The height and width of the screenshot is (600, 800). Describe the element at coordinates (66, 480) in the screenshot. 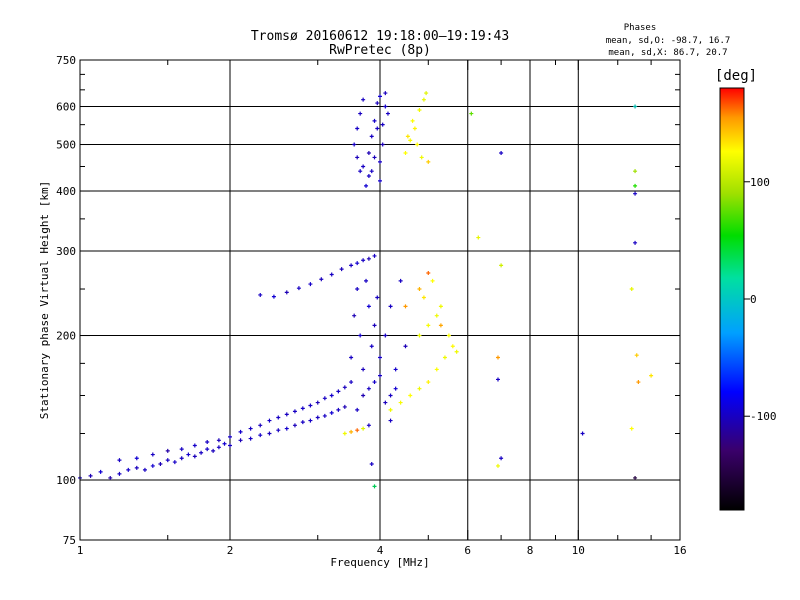

I see `y-tick-label: 100` at that location.